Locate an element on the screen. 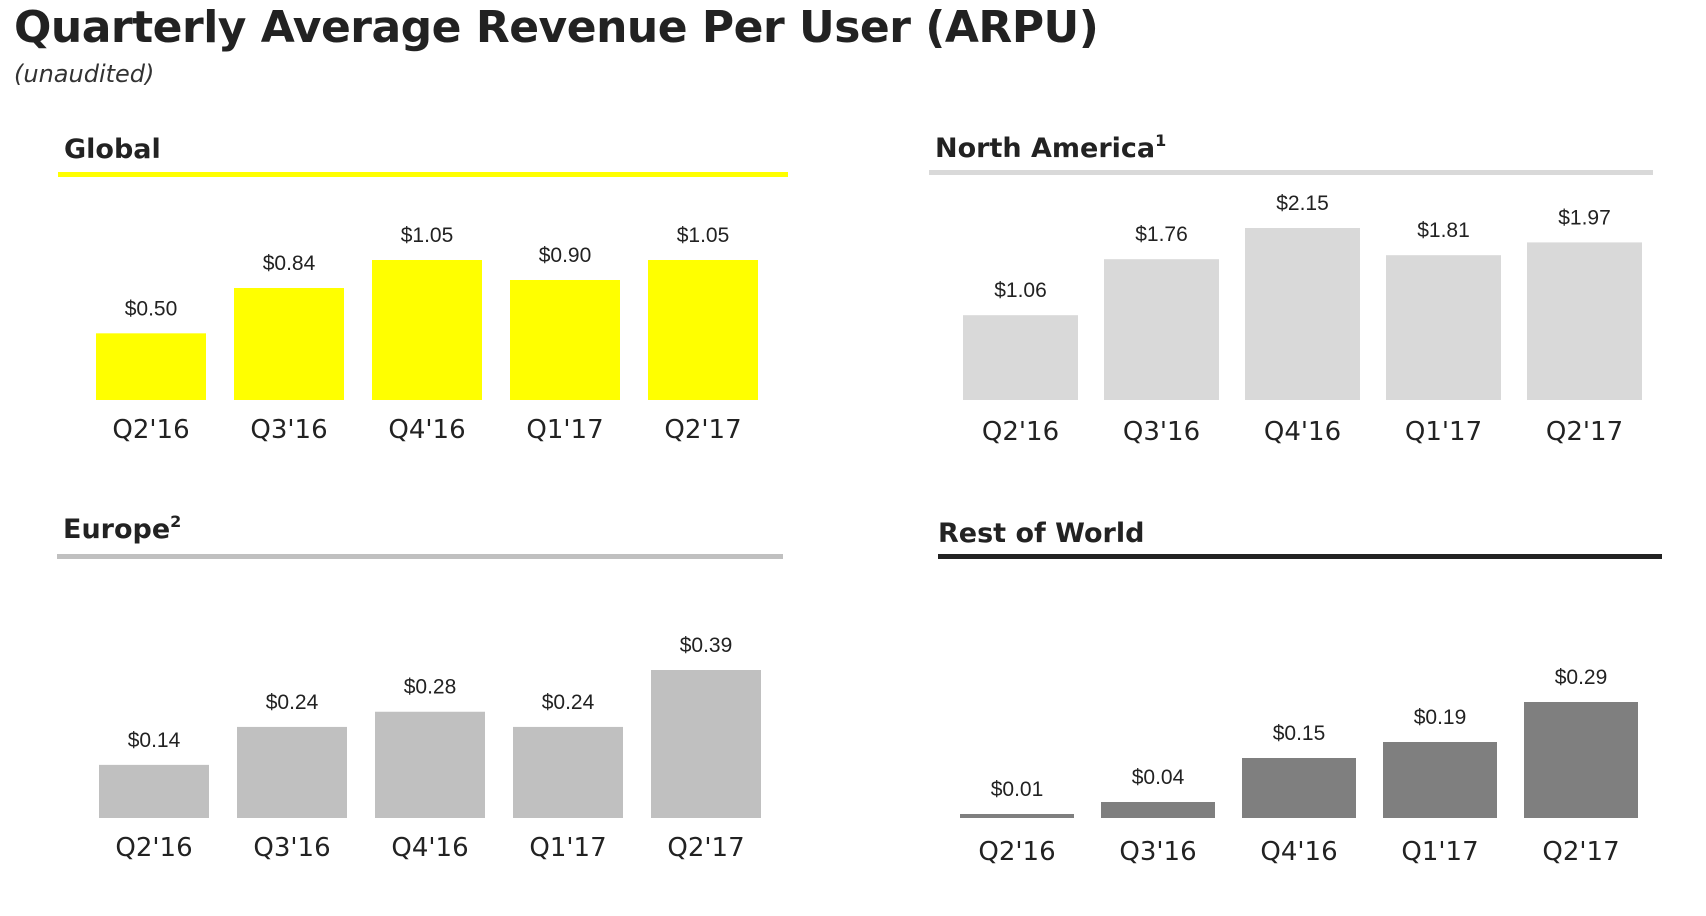 The height and width of the screenshot is (916, 1706). panel-title: Europe2 is located at coordinates (122, 528).